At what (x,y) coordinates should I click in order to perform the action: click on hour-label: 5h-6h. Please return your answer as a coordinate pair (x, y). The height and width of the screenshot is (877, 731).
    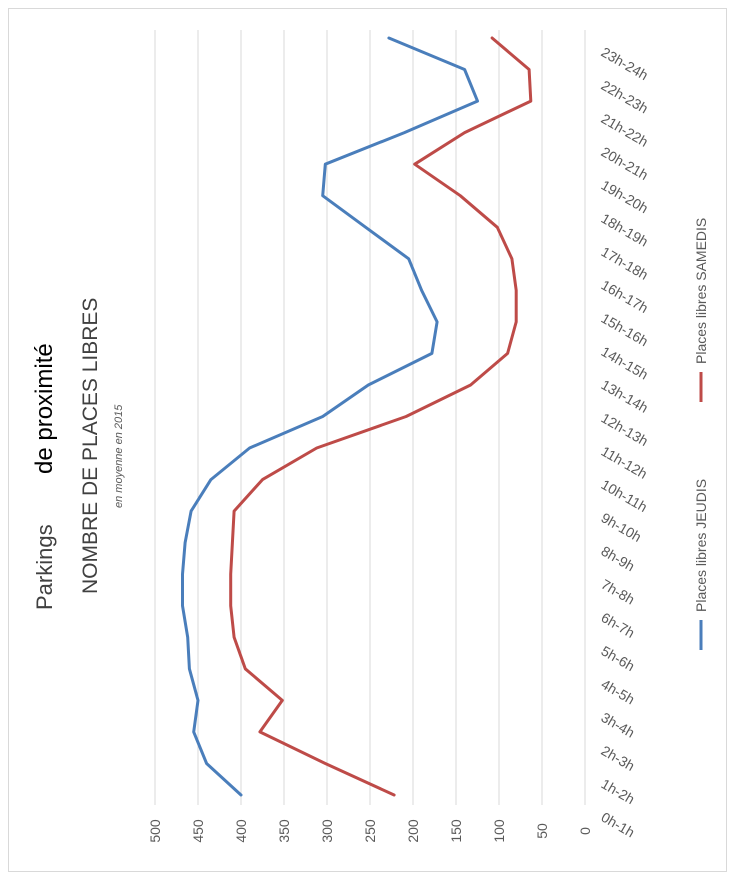
    Looking at the image, I should click on (618, 658).